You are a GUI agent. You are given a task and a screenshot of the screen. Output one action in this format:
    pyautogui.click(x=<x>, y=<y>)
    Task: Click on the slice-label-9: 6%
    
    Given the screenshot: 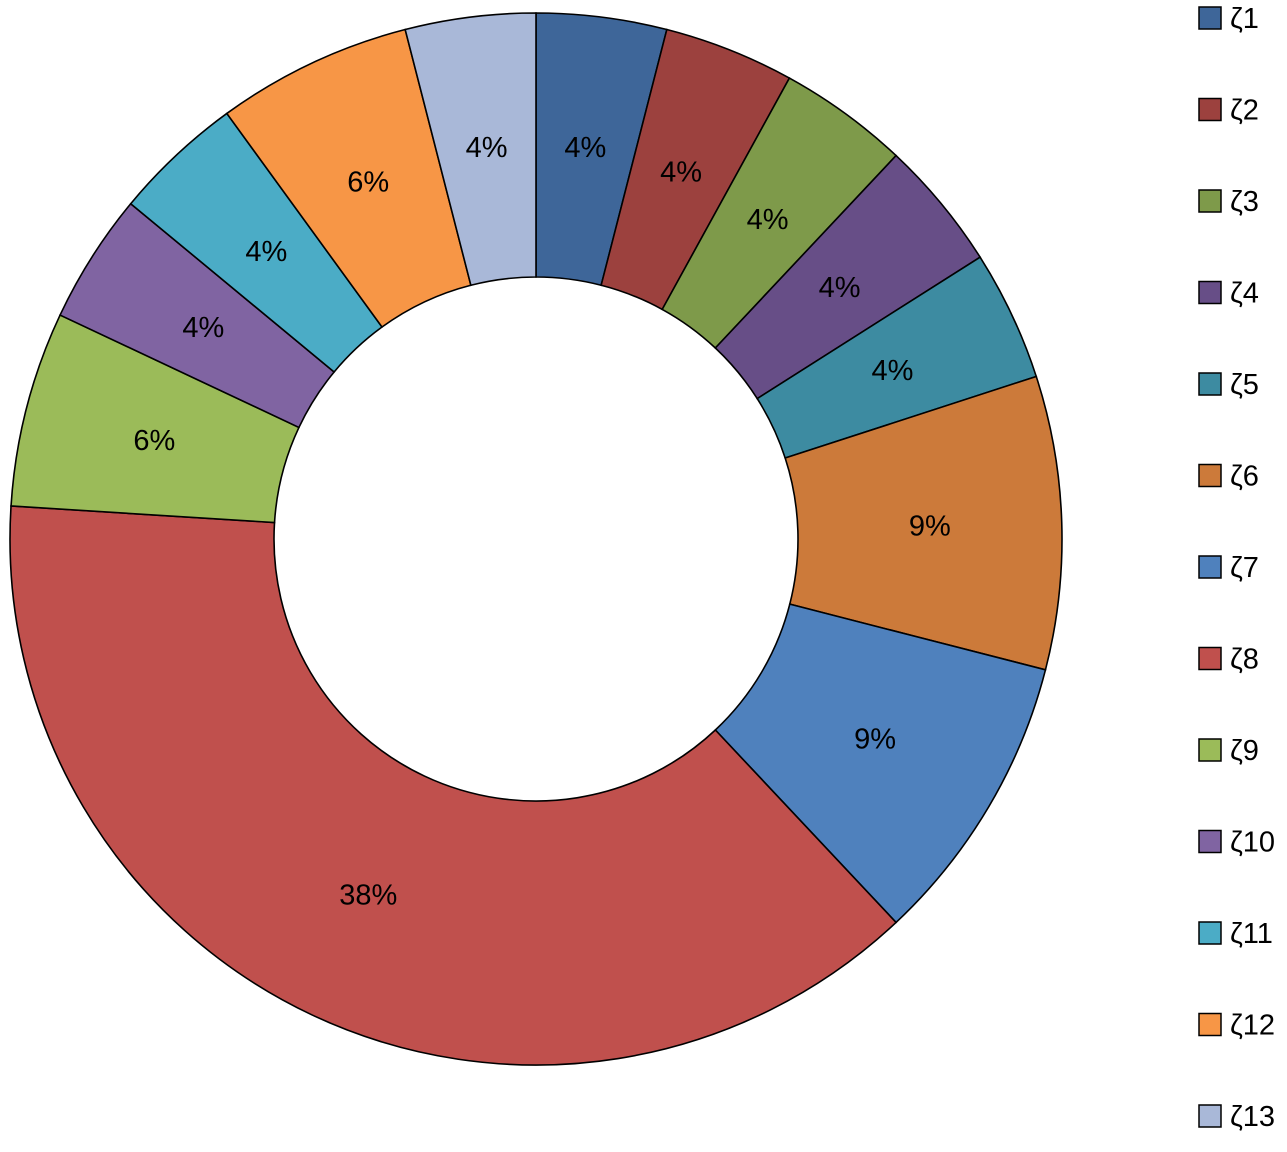 What is the action you would take?
    pyautogui.click(x=154, y=441)
    